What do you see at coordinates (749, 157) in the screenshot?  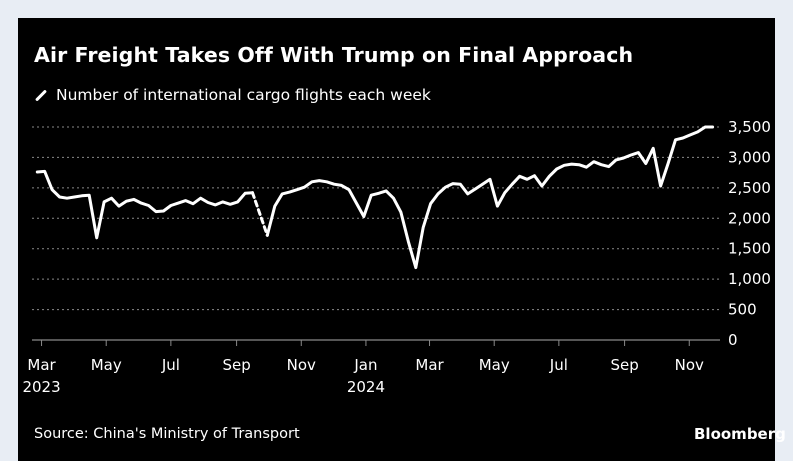 I see `y-tick-label: 3,000` at bounding box center [749, 157].